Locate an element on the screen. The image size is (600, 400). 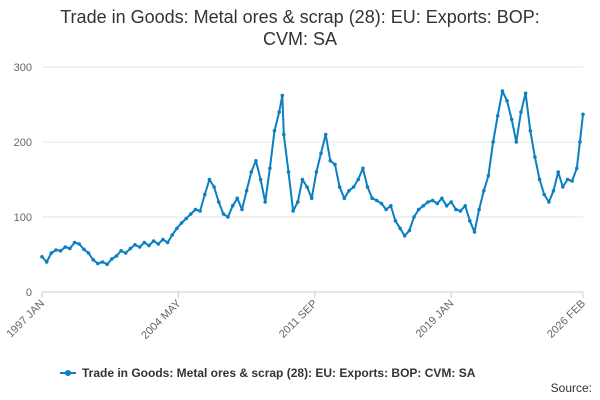
y-tick-label: 300 is located at coordinates (23, 68).